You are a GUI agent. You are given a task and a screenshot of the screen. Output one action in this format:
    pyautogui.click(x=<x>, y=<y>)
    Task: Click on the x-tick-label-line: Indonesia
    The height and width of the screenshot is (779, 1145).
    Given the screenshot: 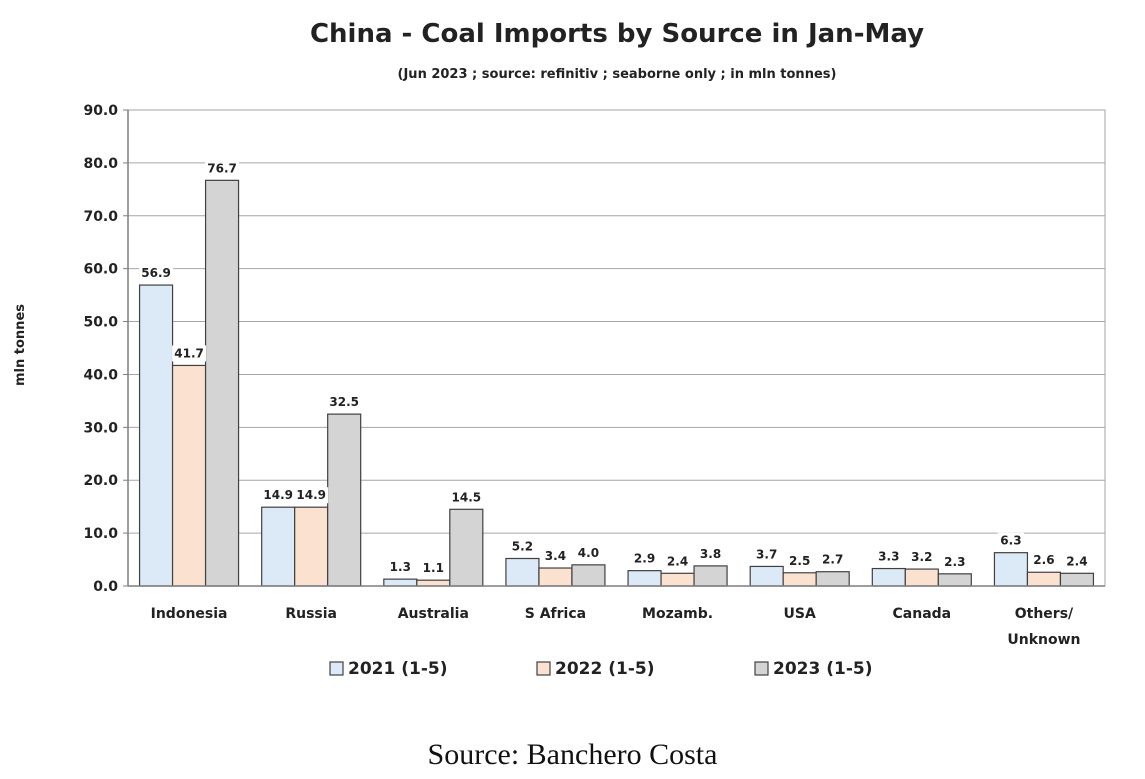 What is the action you would take?
    pyautogui.click(x=189, y=614)
    